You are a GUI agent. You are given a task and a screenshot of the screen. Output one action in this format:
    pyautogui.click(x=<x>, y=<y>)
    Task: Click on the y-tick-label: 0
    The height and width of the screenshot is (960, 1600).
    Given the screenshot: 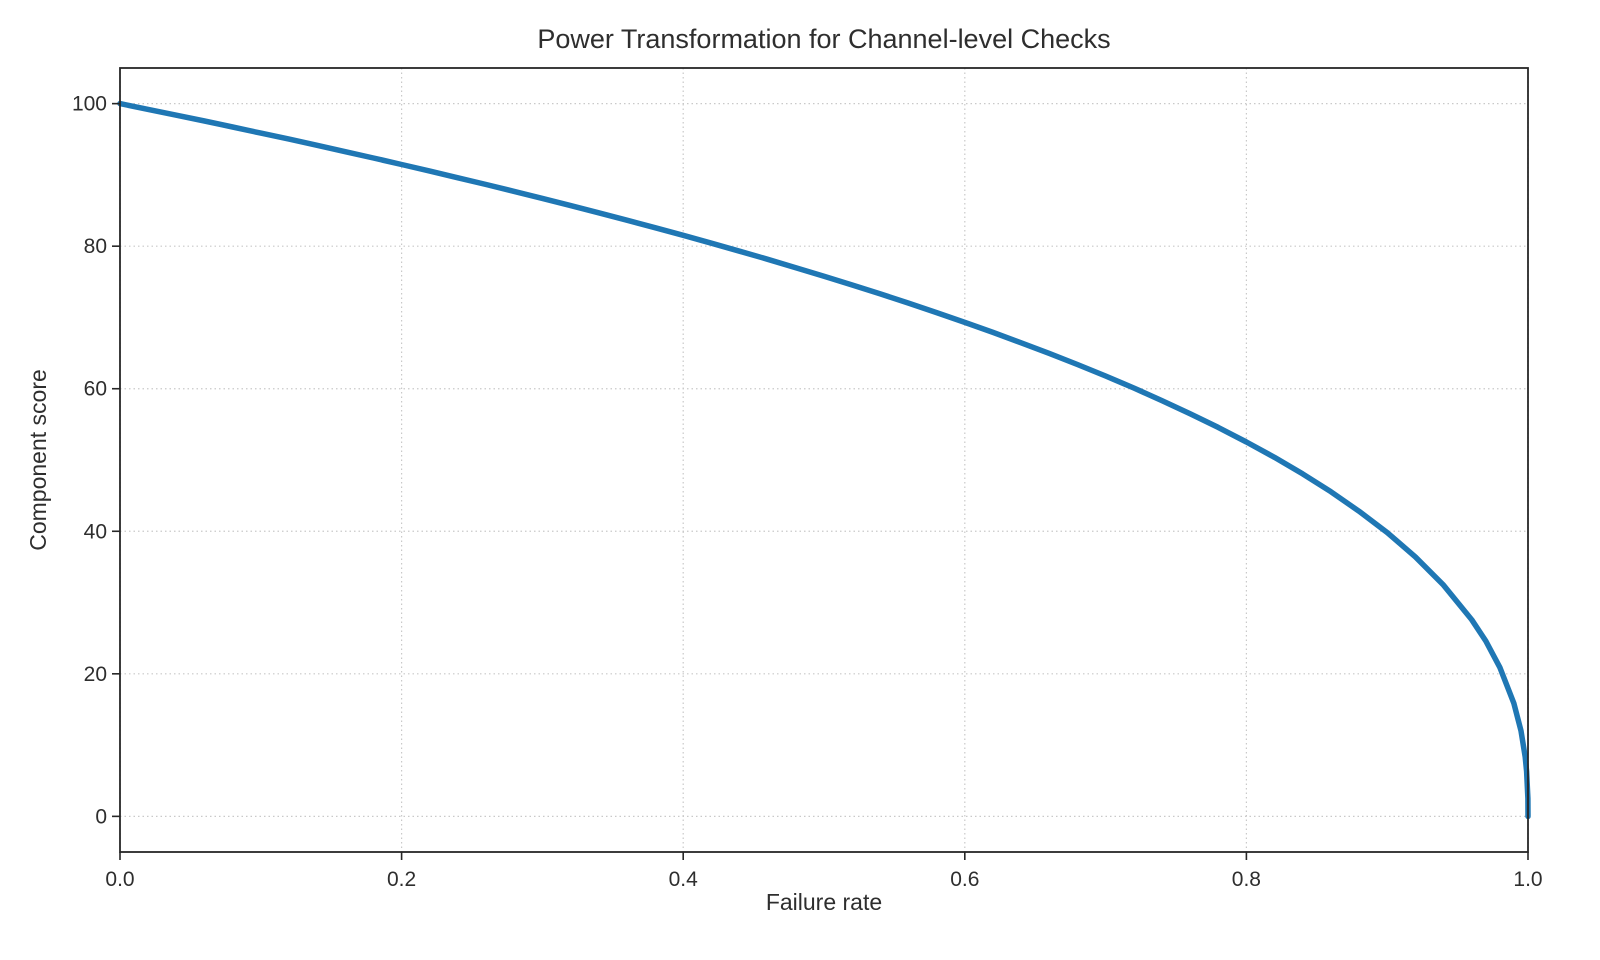 What is the action you would take?
    pyautogui.click(x=101, y=816)
    